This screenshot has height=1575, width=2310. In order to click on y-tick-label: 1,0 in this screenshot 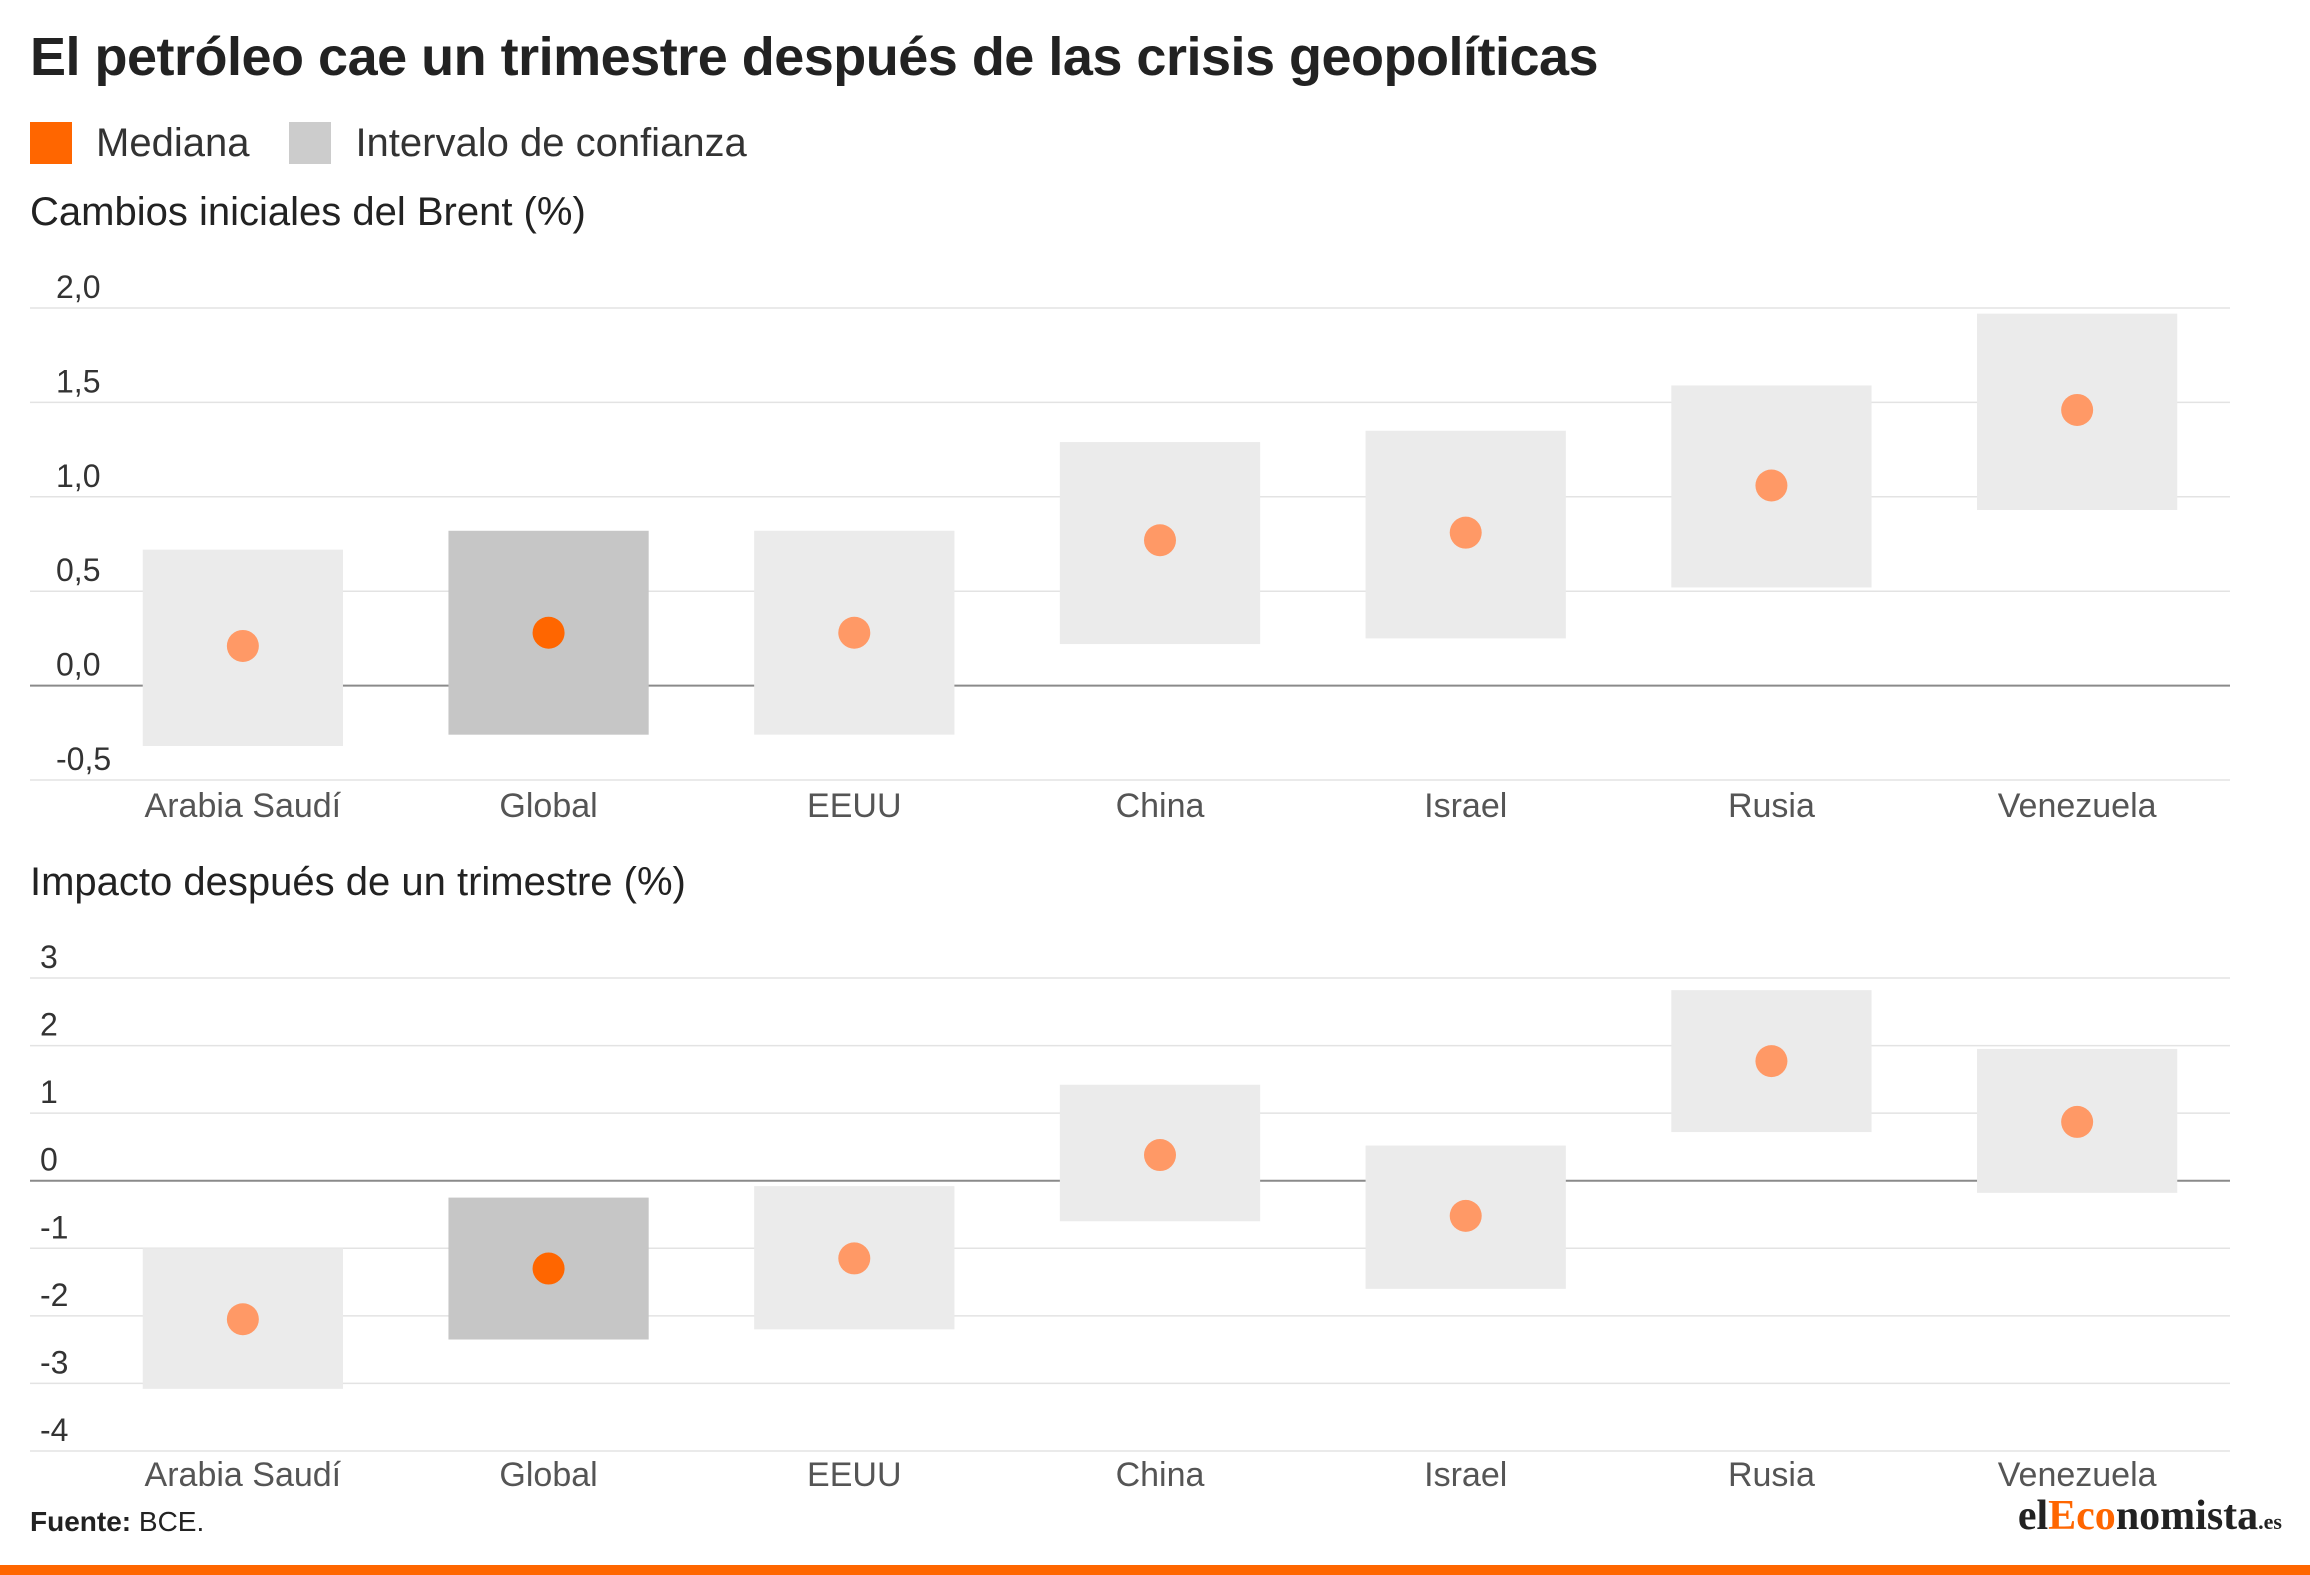, I will do `click(78, 476)`.